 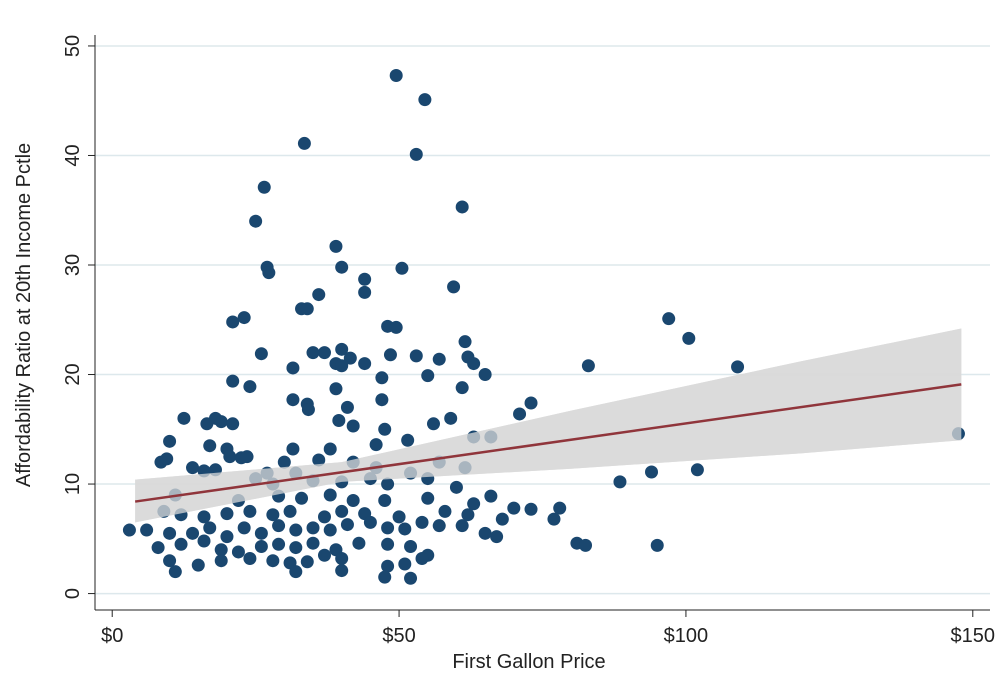 What do you see at coordinates (73, 593) in the screenshot?
I see `y-tick-label: 0` at bounding box center [73, 593].